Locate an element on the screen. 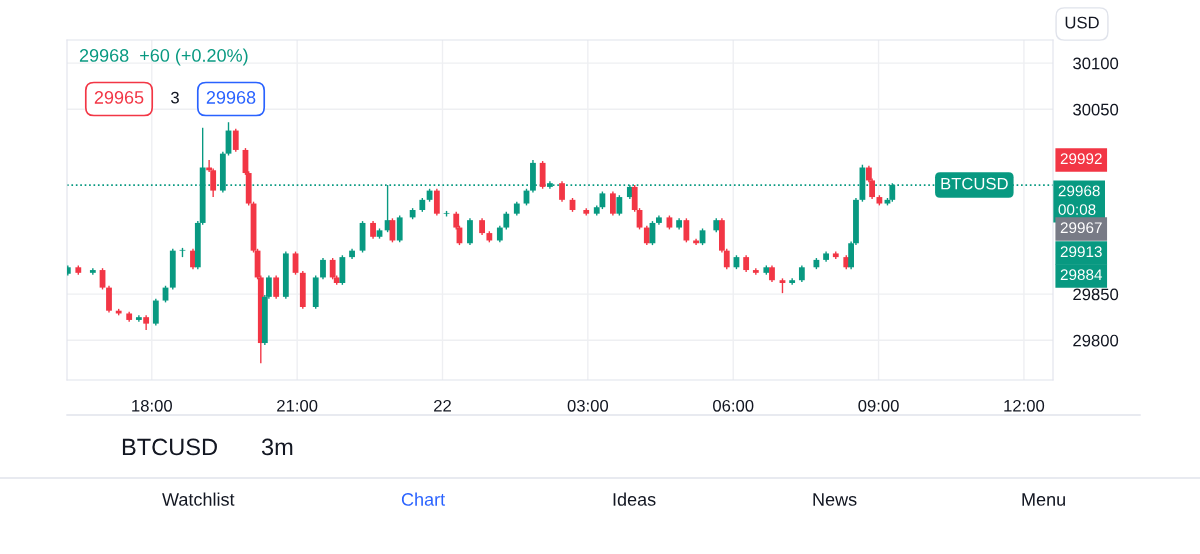 The height and width of the screenshot is (554, 1200). x-tick-label: 03:00 is located at coordinates (588, 405).